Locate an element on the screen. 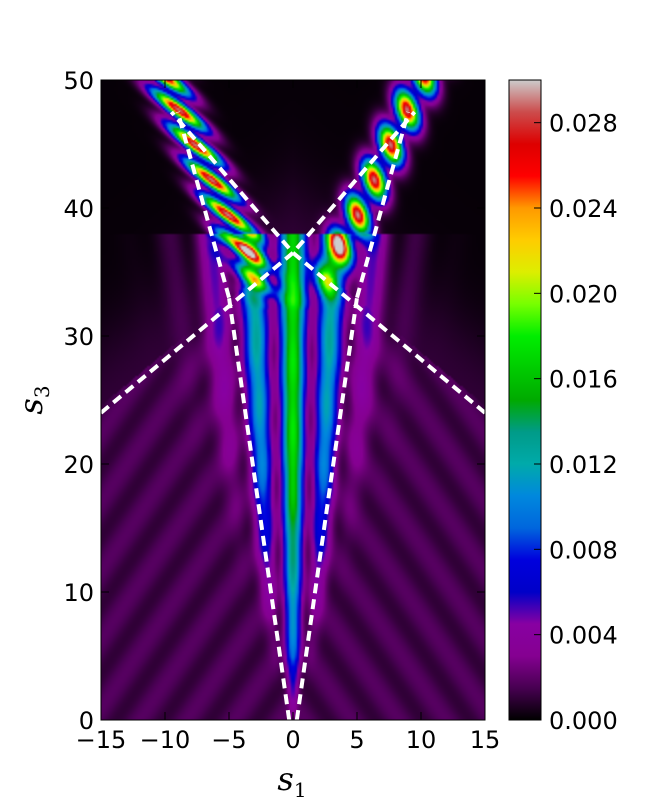  colorbar-tick-label: 0.024 is located at coordinates (583, 209).